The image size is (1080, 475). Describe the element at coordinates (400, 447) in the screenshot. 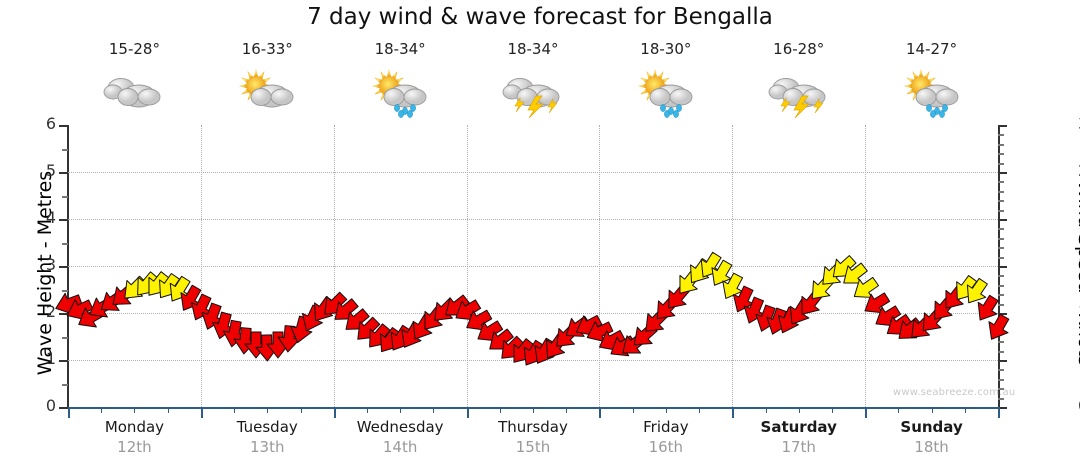

I see `day-date: 14th` at that location.